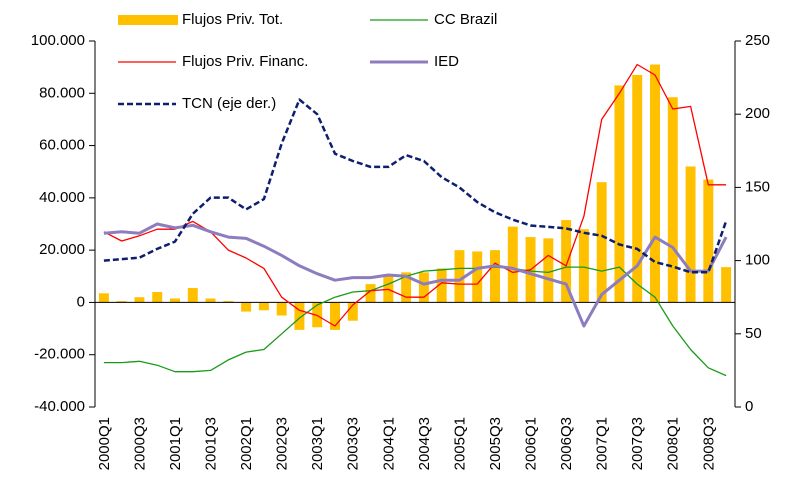 The image size is (788, 491). Describe the element at coordinates (531, 443) in the screenshot. I see `x-tick-label: 2006Q1` at that location.